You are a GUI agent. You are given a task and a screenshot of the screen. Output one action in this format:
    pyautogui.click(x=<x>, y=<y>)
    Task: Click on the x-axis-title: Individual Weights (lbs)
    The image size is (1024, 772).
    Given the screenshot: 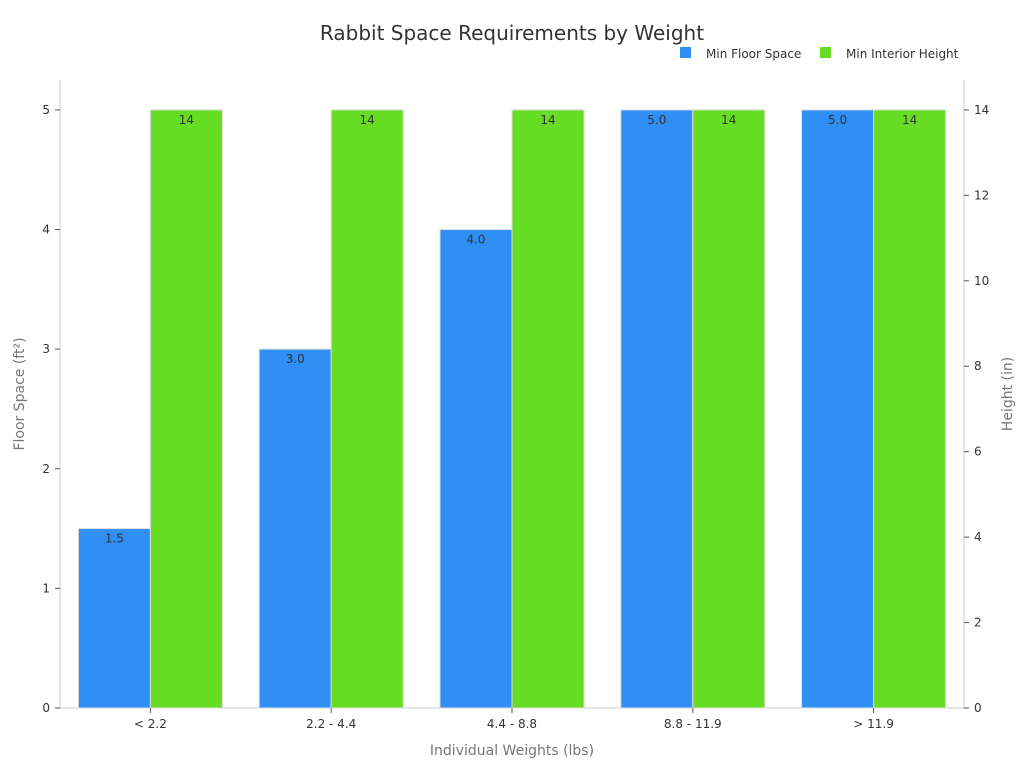 What is the action you would take?
    pyautogui.click(x=512, y=751)
    